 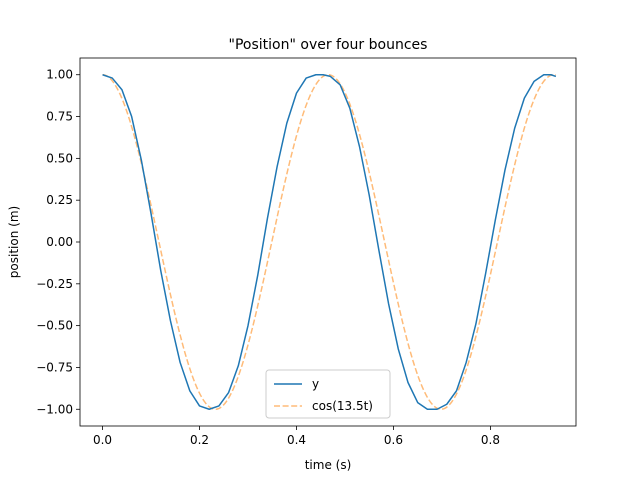 I want to click on y-tick-label: −0.50, so click(x=54, y=326).